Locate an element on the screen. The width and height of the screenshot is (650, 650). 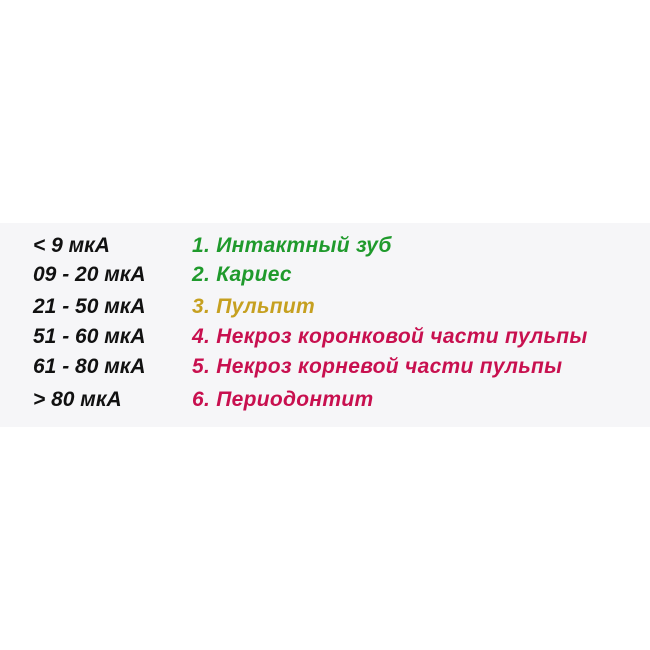
diagnosis: 6. Периодонтит is located at coordinates (283, 399).